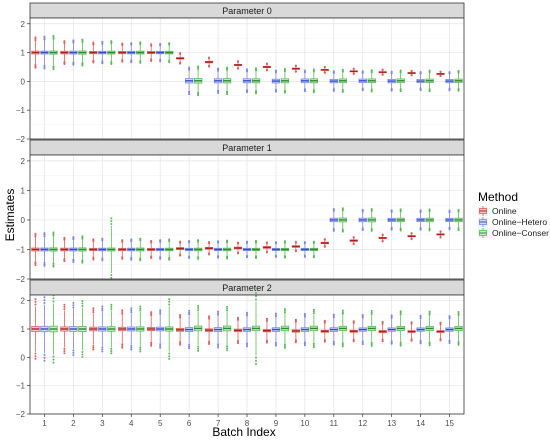 The image size is (550, 441). I want to click on legend-label: Online, so click(504, 211).